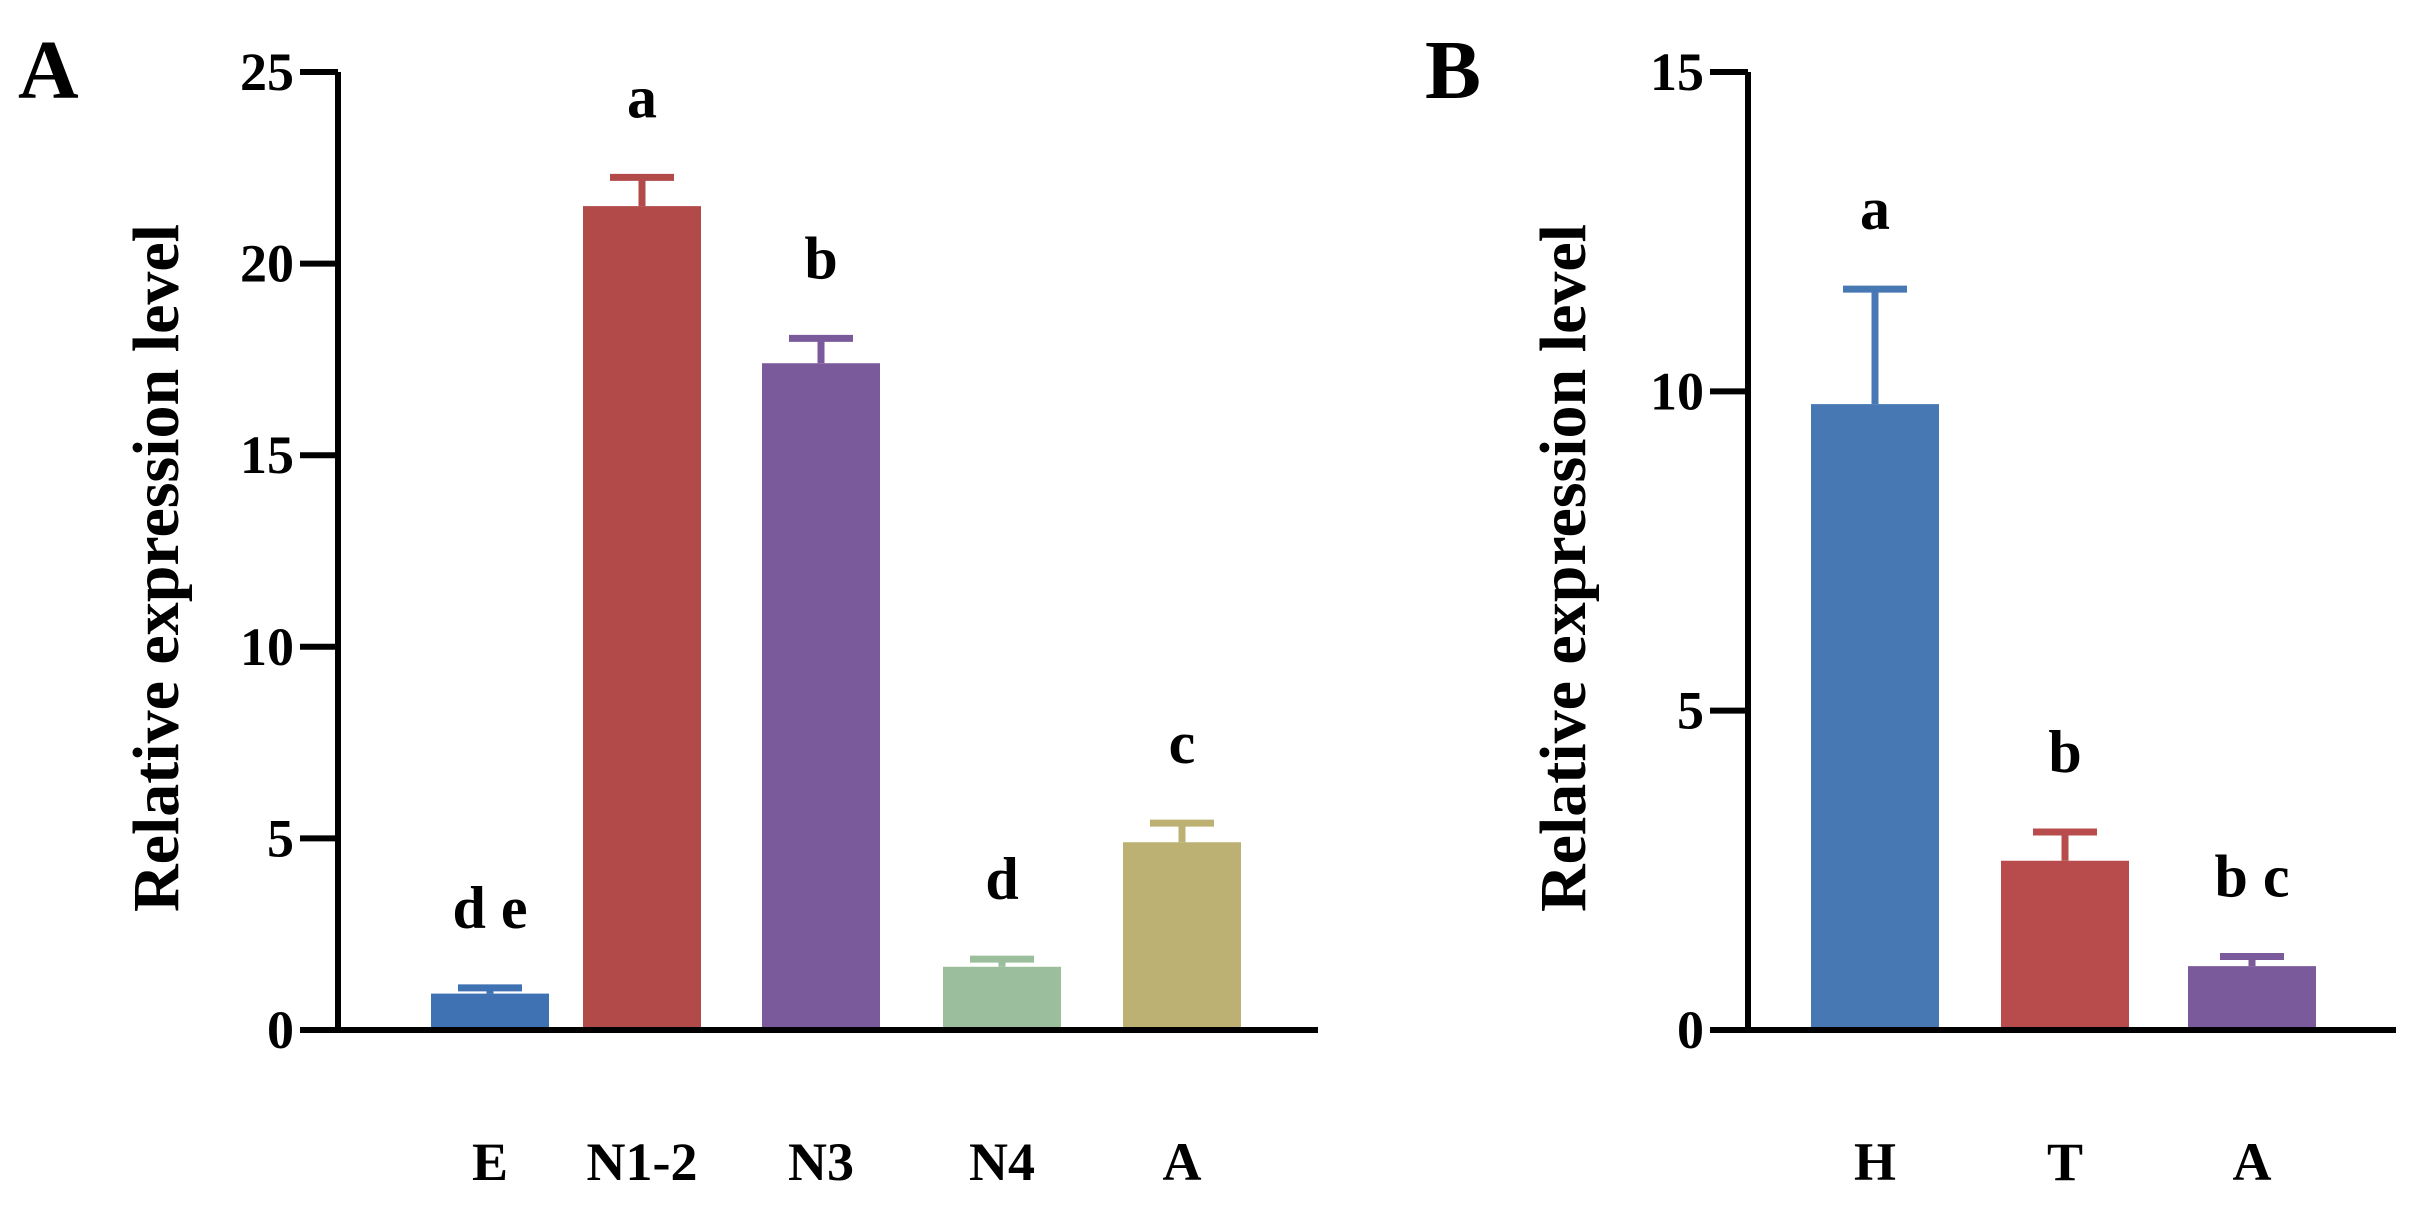 This screenshot has height=1210, width=2413. Describe the element at coordinates (1875, 1162) in the screenshot. I see `panel-b-category-label-0: H` at that location.